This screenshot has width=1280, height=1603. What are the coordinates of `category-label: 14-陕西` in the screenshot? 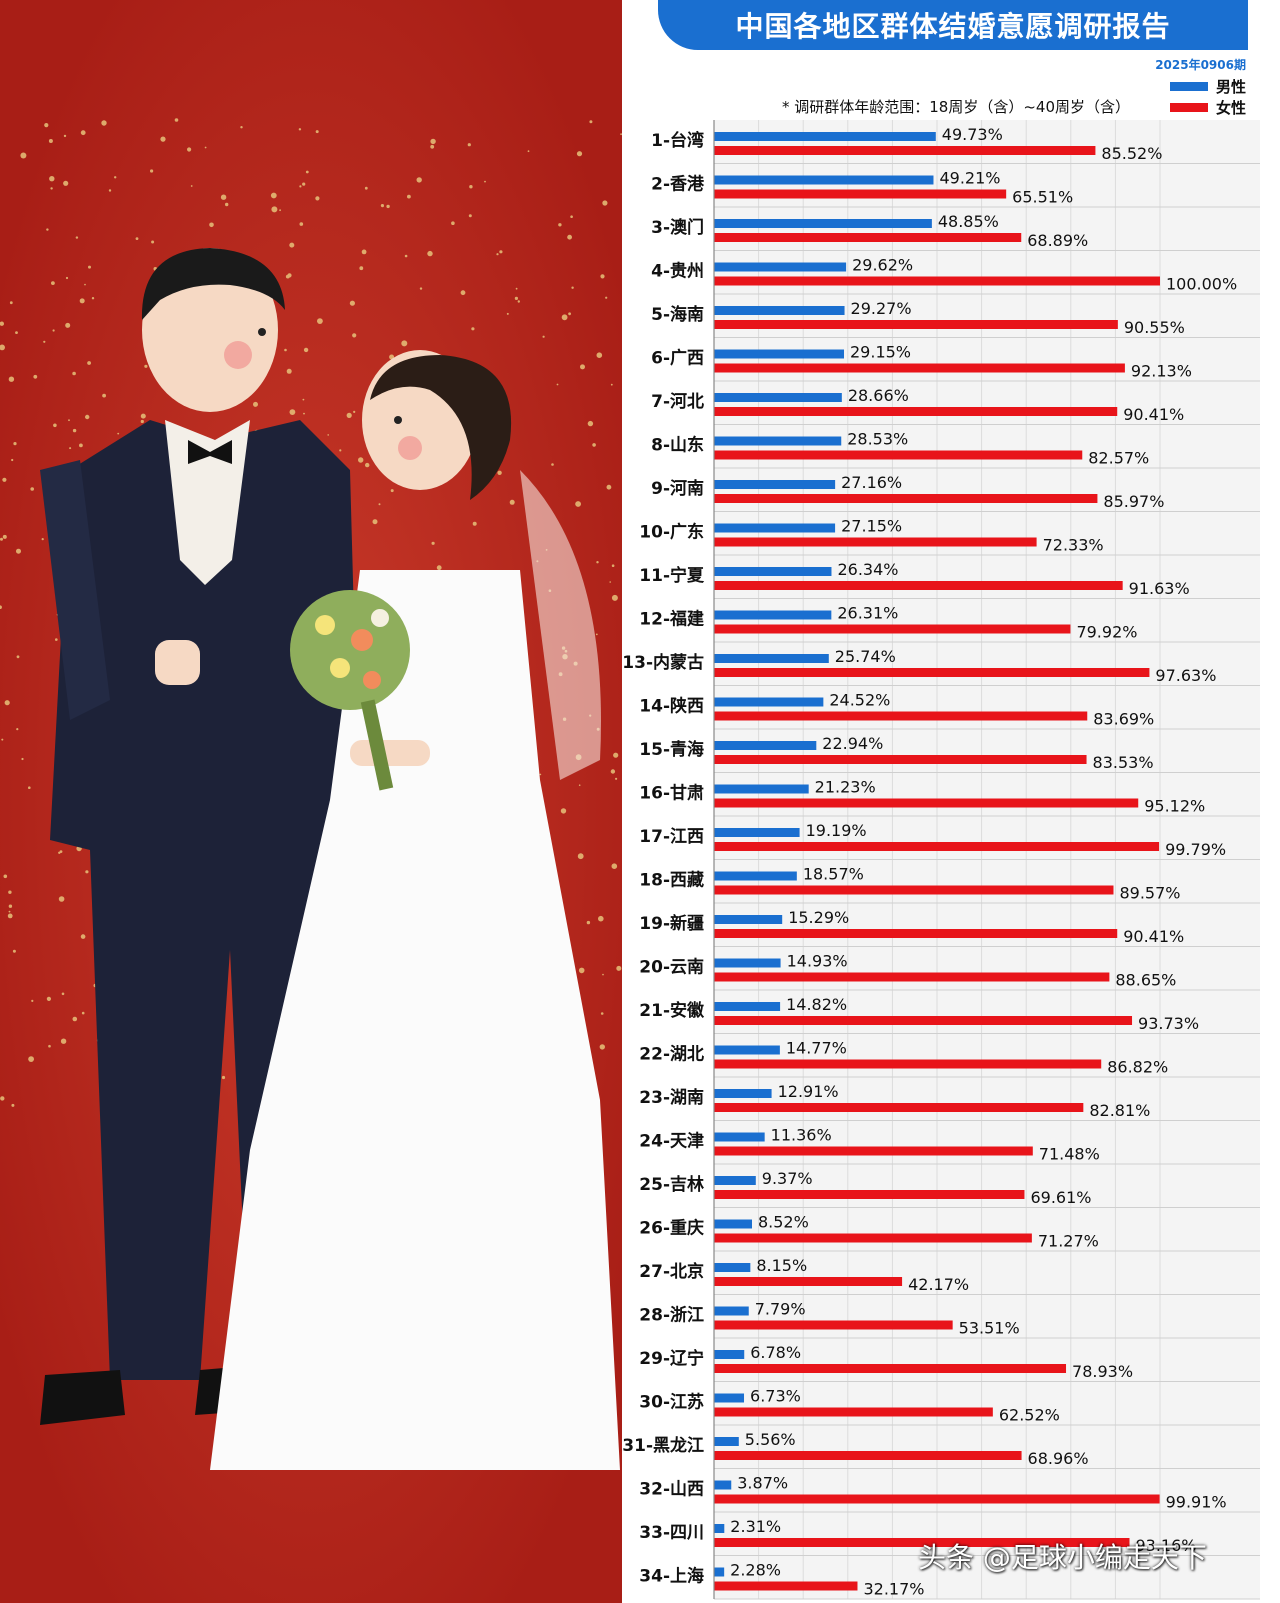 It's located at (671, 706).